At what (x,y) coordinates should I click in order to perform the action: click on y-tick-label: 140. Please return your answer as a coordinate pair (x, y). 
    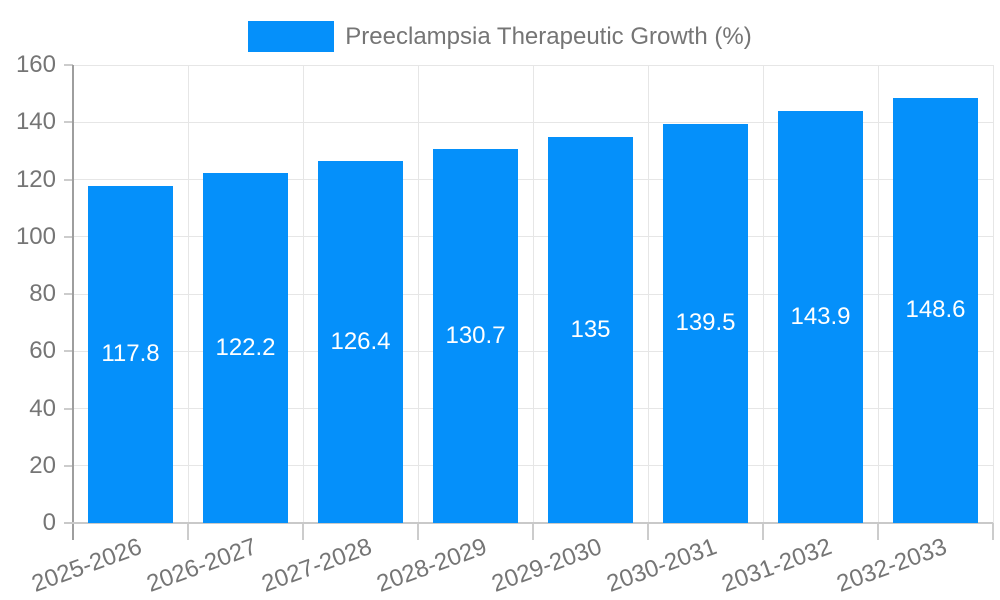
    Looking at the image, I should click on (35, 122).